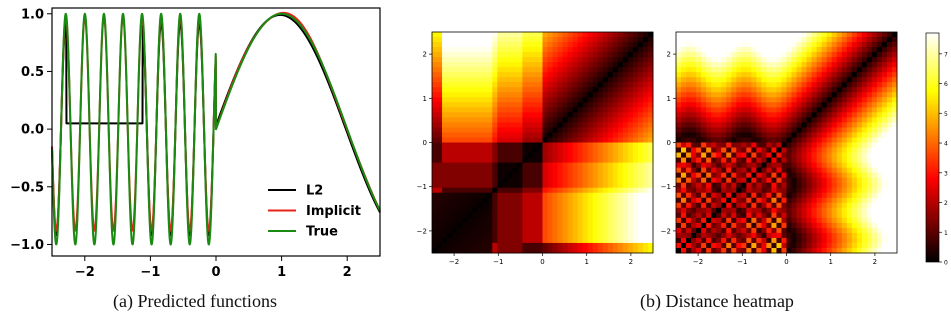 The height and width of the screenshot is (325, 951). I want to click on colorbar-tick-label: 5, so click(946, 114).